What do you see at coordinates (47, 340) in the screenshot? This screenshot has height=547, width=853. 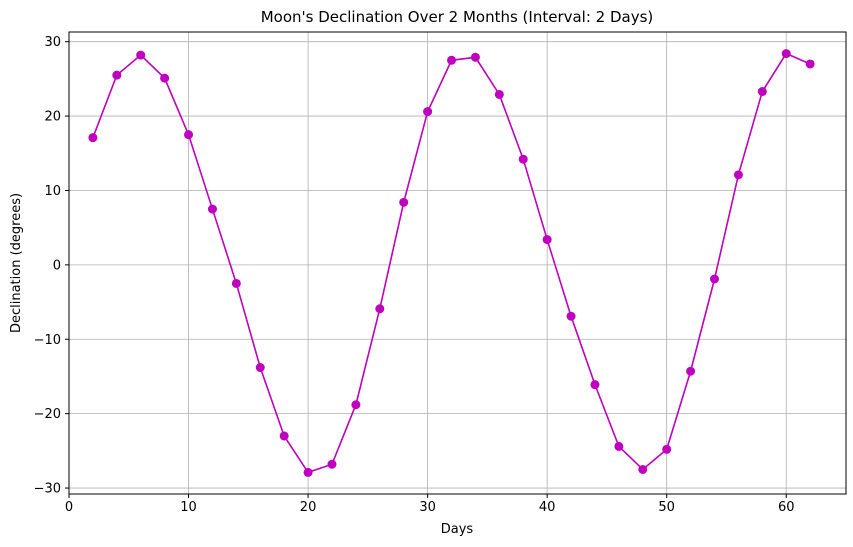 I see `y-tick-label: −10` at bounding box center [47, 340].